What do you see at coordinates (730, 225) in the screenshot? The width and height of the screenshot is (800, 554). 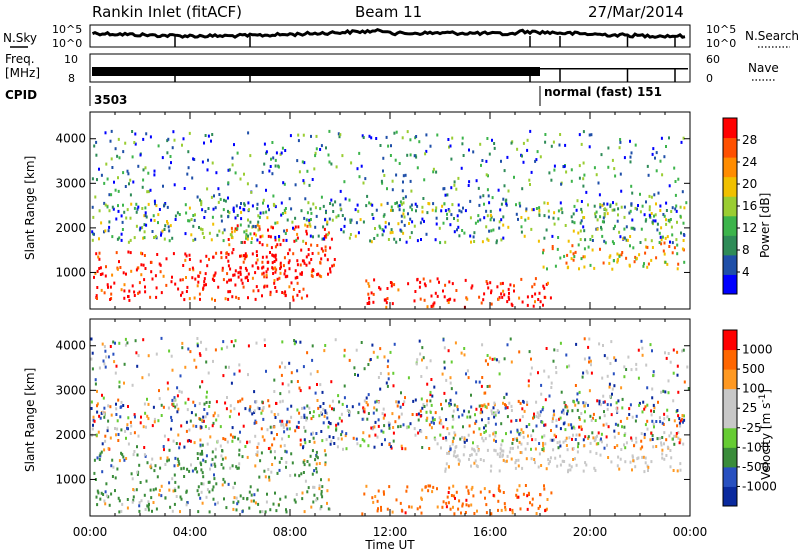 I see `power-colorbar-swatch` at bounding box center [730, 225].